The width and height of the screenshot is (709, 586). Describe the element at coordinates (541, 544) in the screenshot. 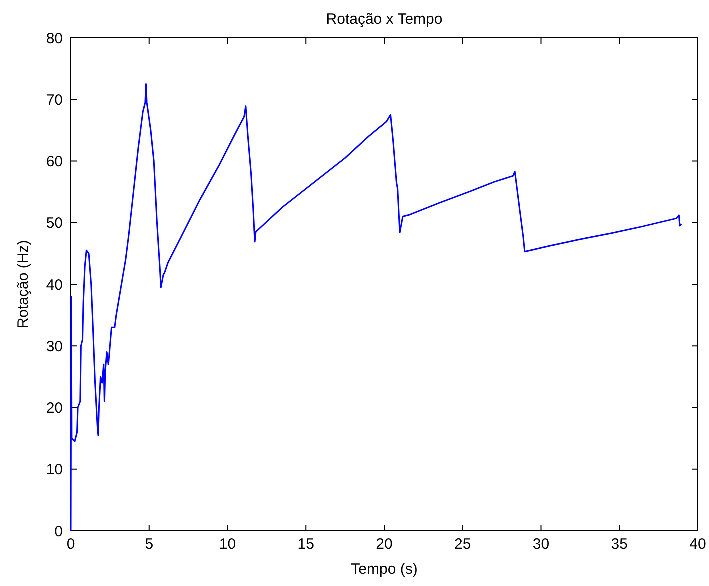

I see `x-tick-label: 30` at that location.